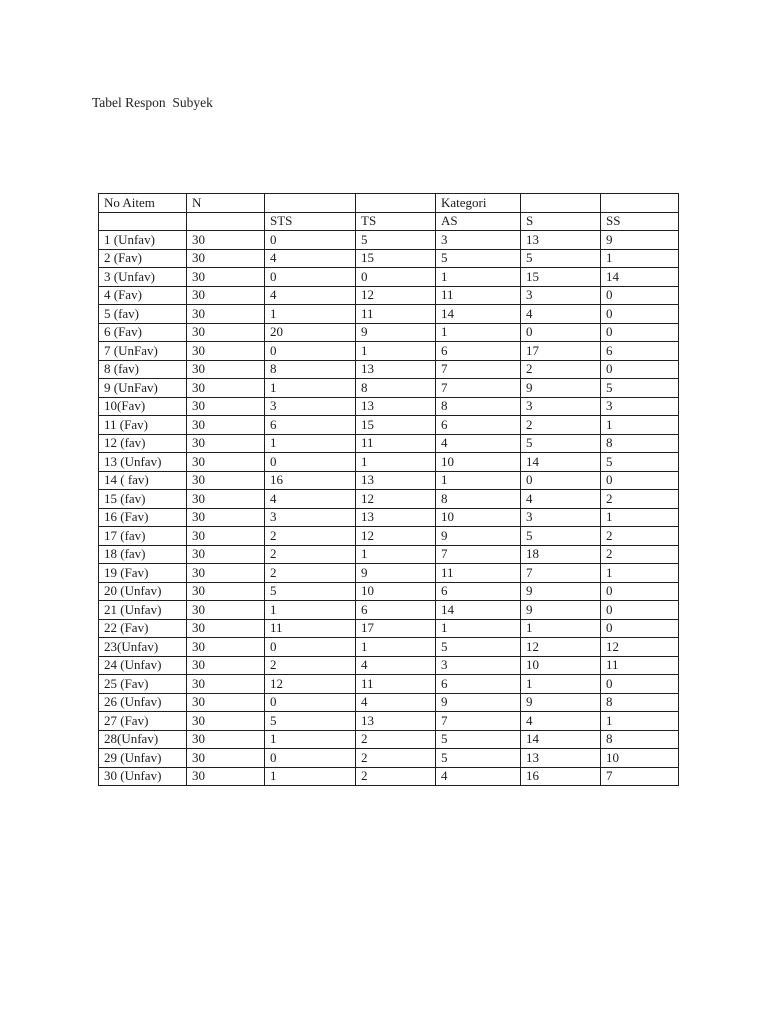 This screenshot has height=1024, width=768. What do you see at coordinates (142, 443) in the screenshot?
I see `item-label-cell: 12 (fav)` at bounding box center [142, 443].